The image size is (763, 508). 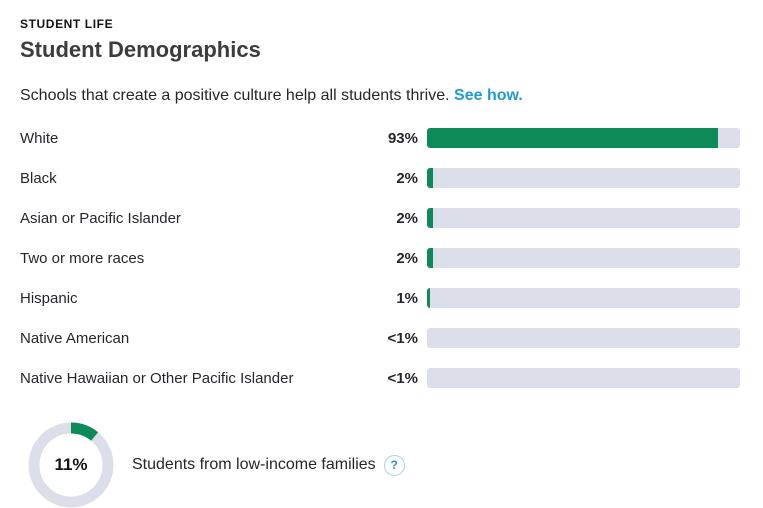 What do you see at coordinates (39, 138) in the screenshot?
I see `demographic-label: White` at bounding box center [39, 138].